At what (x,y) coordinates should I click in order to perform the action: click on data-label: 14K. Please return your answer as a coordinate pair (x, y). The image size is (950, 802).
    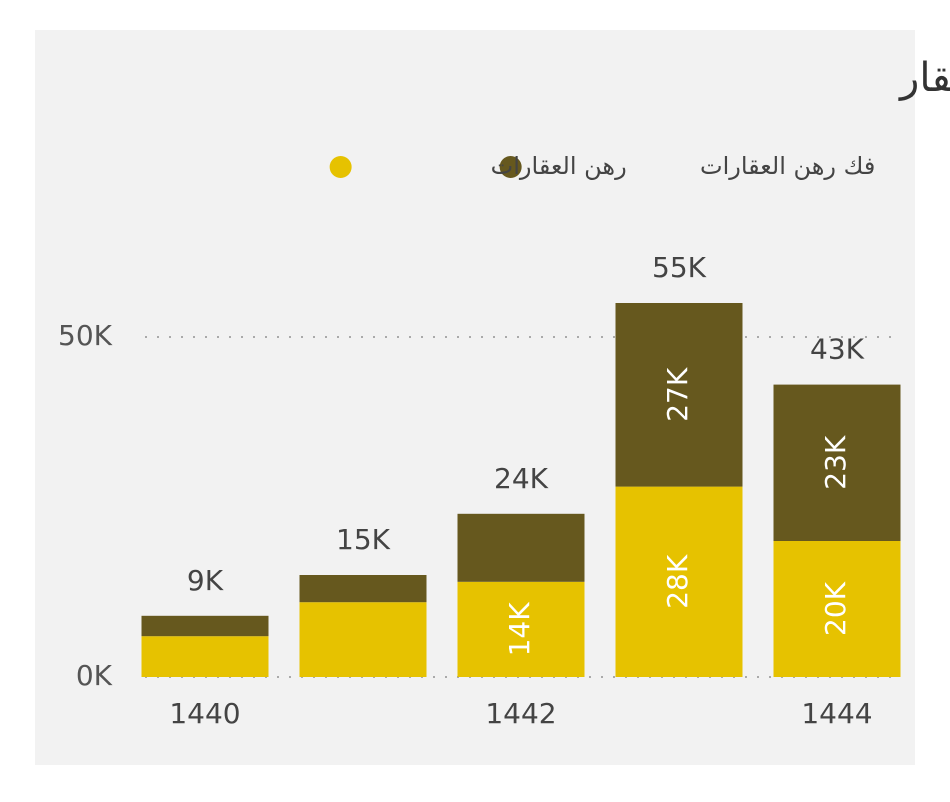
    Looking at the image, I should click on (519, 629).